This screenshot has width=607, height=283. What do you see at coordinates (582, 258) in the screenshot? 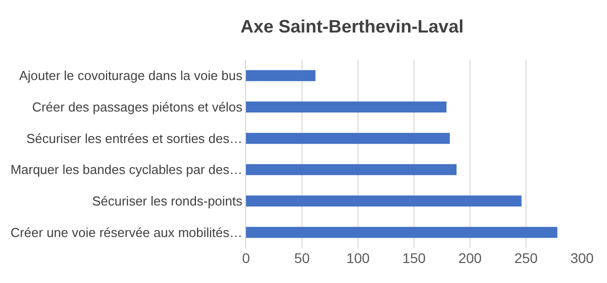
I see `x-tick-label: 300` at bounding box center [582, 258].